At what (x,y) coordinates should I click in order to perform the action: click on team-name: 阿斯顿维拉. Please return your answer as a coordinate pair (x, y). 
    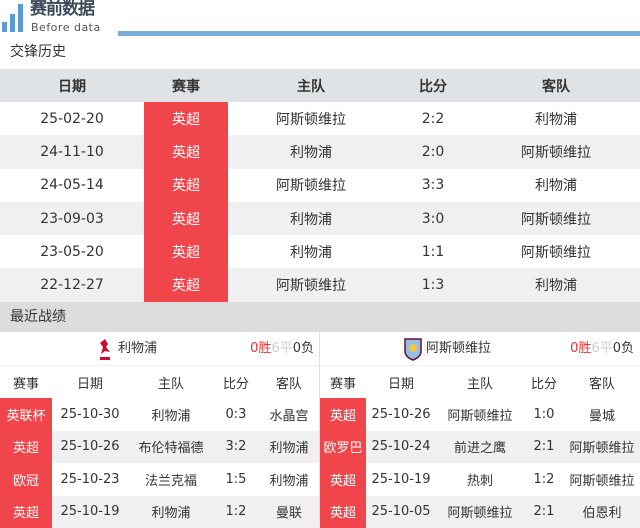
    Looking at the image, I should click on (458, 349).